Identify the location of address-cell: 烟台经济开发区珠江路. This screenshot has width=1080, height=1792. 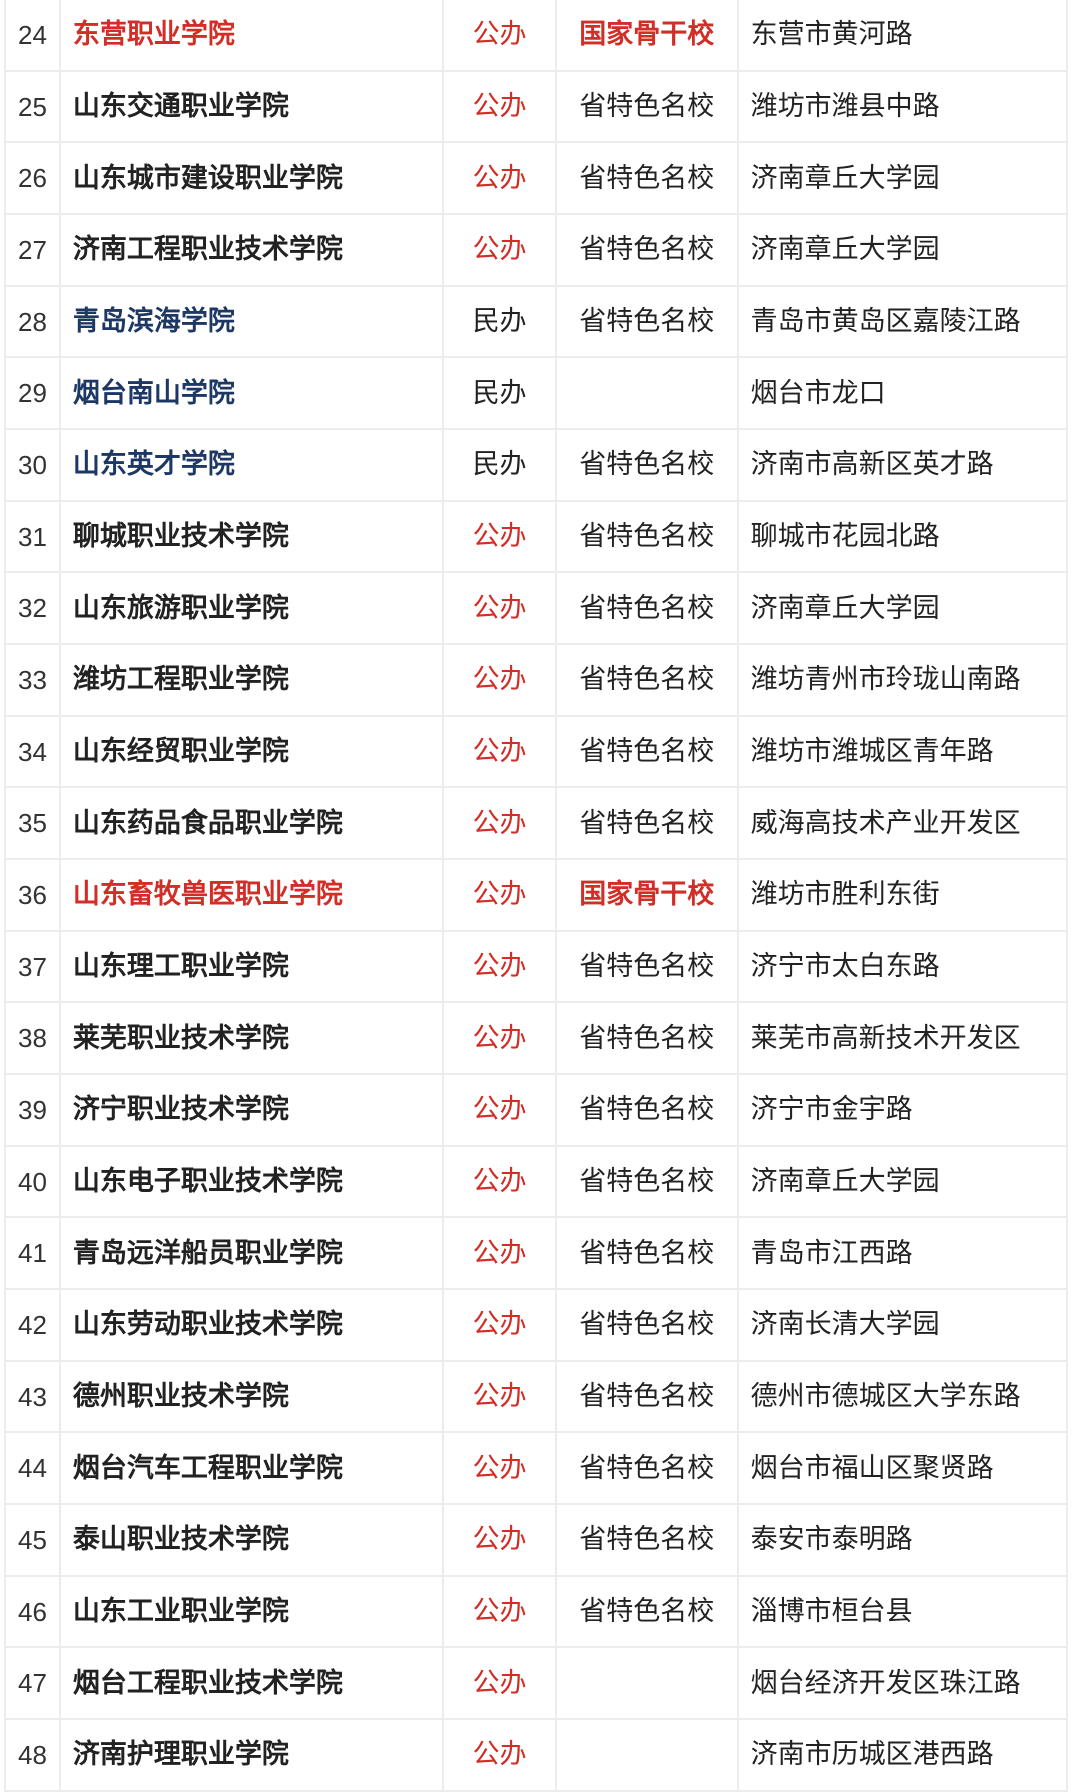
(903, 1683).